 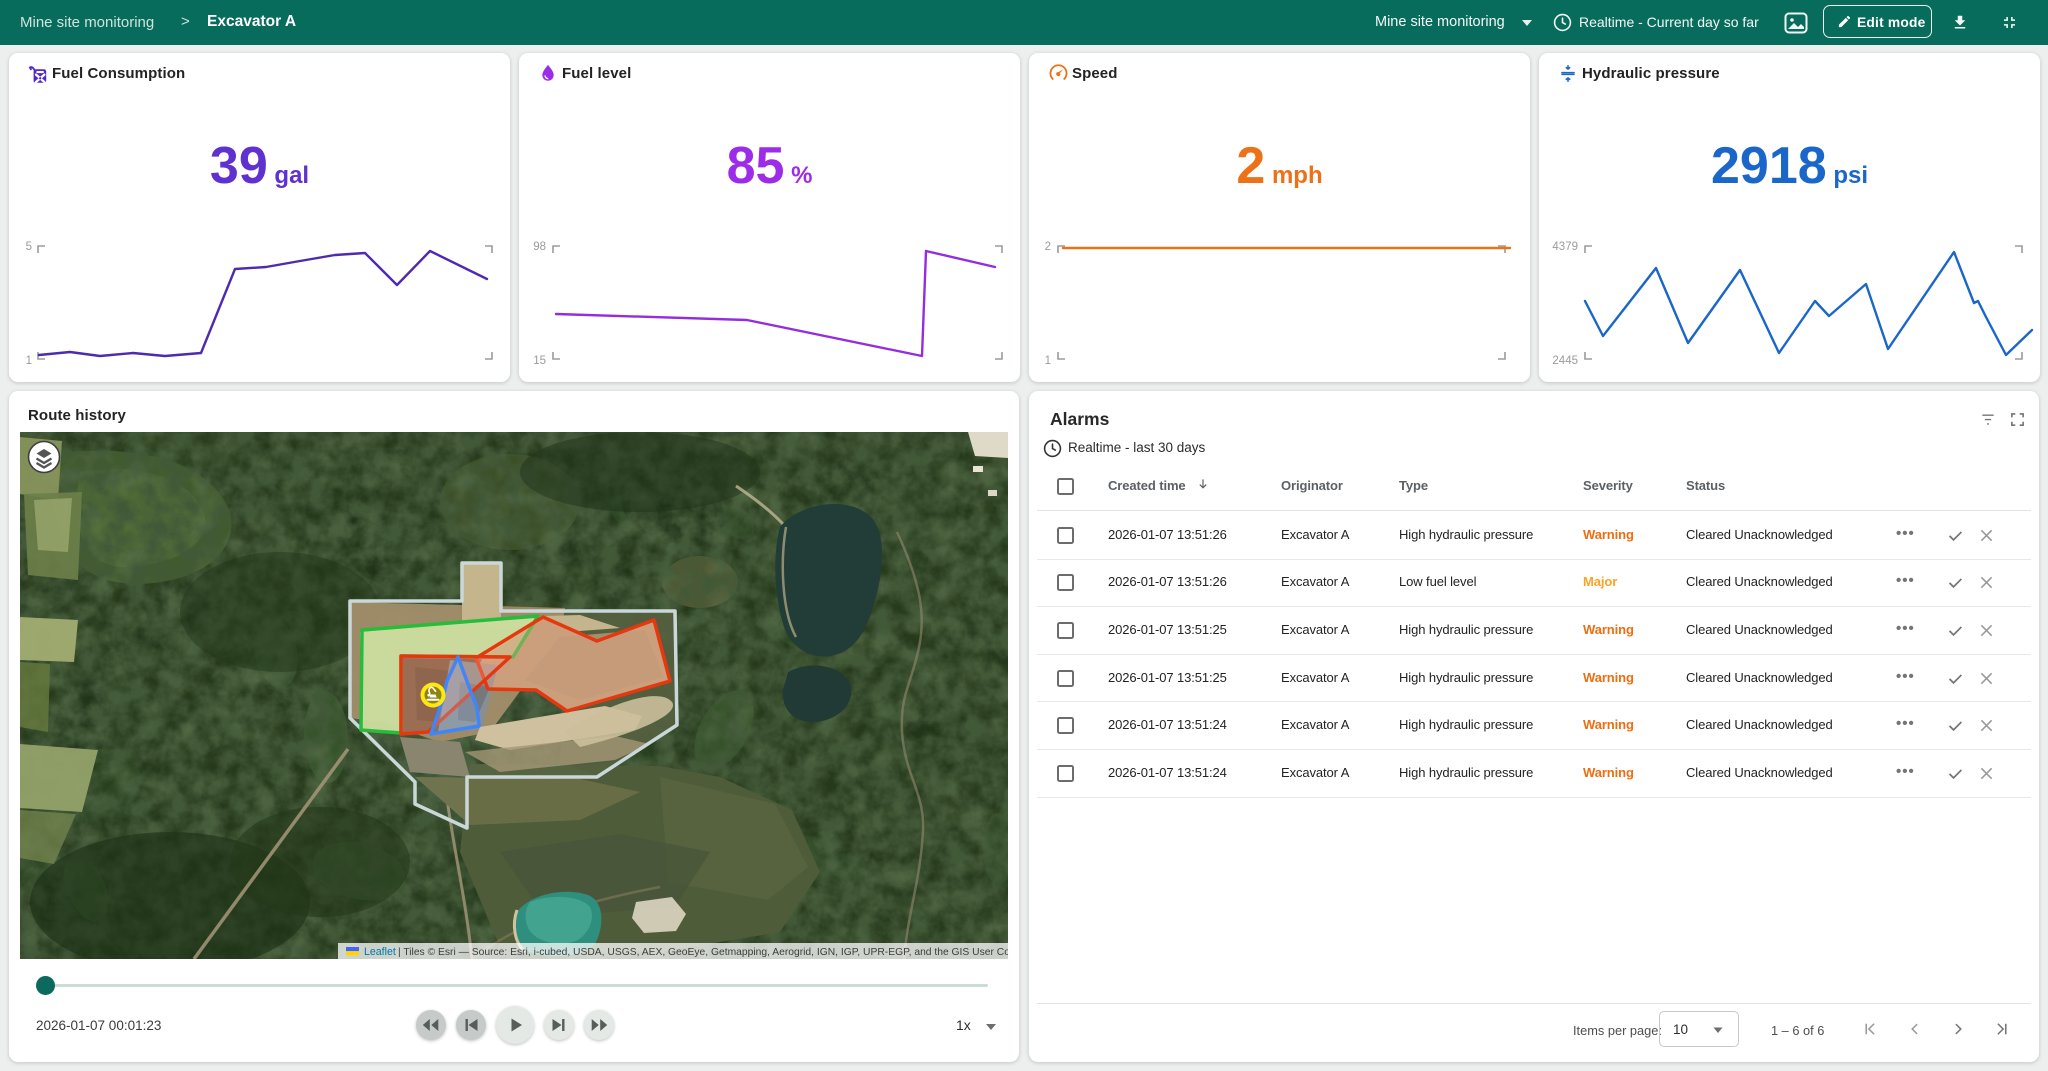 What do you see at coordinates (380, 952) in the screenshot?
I see `svg-text: Leaflet` at bounding box center [380, 952].